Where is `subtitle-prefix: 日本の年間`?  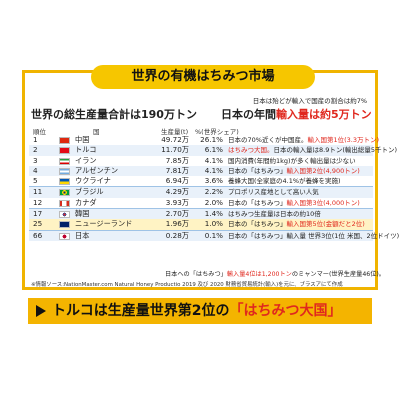 subtitle-prefix: 日本の年間 is located at coordinates (248, 114).